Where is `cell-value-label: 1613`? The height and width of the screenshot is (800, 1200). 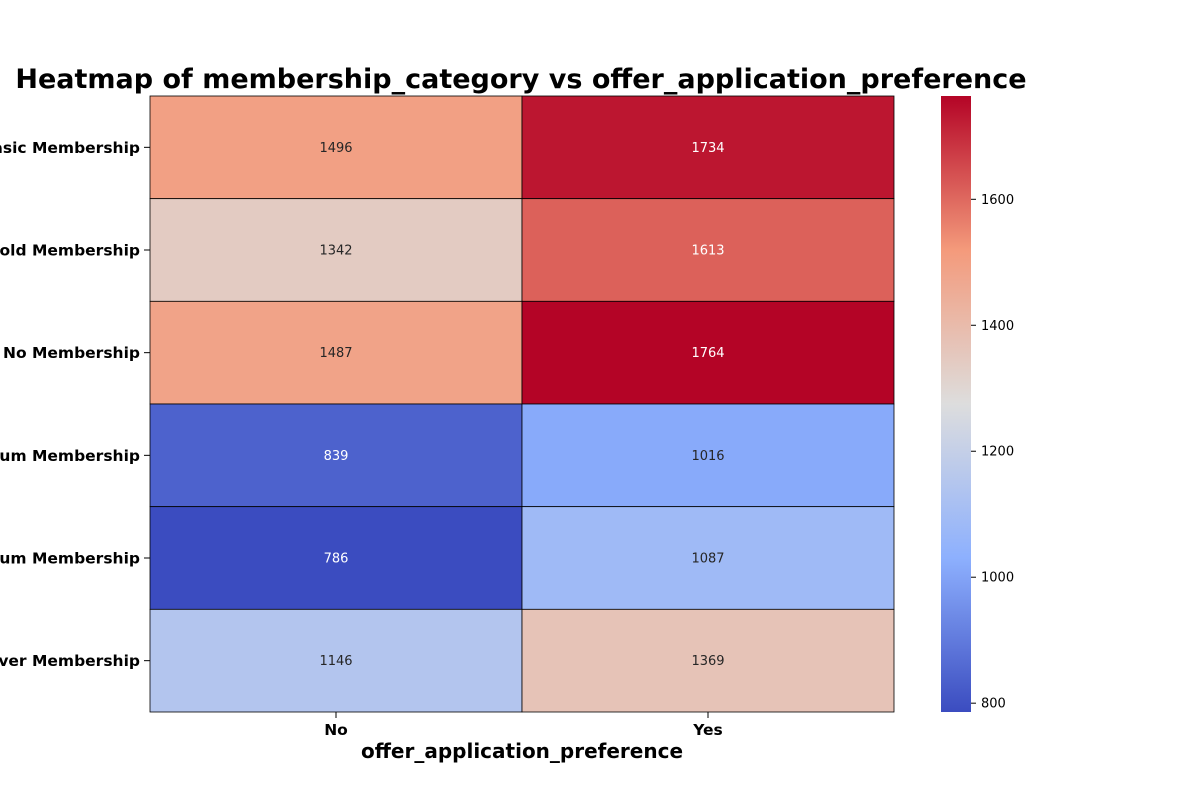 cell-value-label: 1613 is located at coordinates (707, 251).